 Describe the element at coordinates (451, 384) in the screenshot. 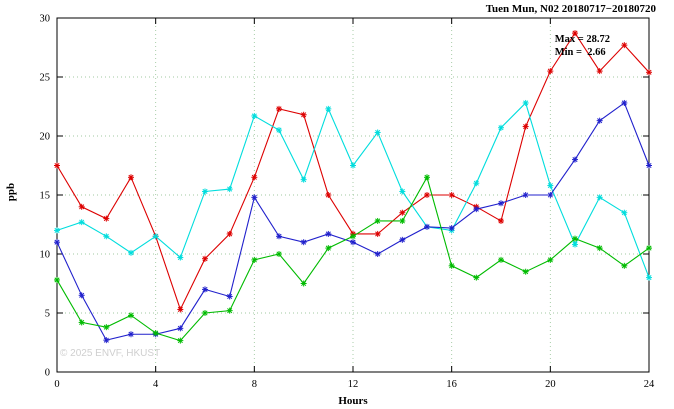

I see `x-tick-label: 16` at that location.